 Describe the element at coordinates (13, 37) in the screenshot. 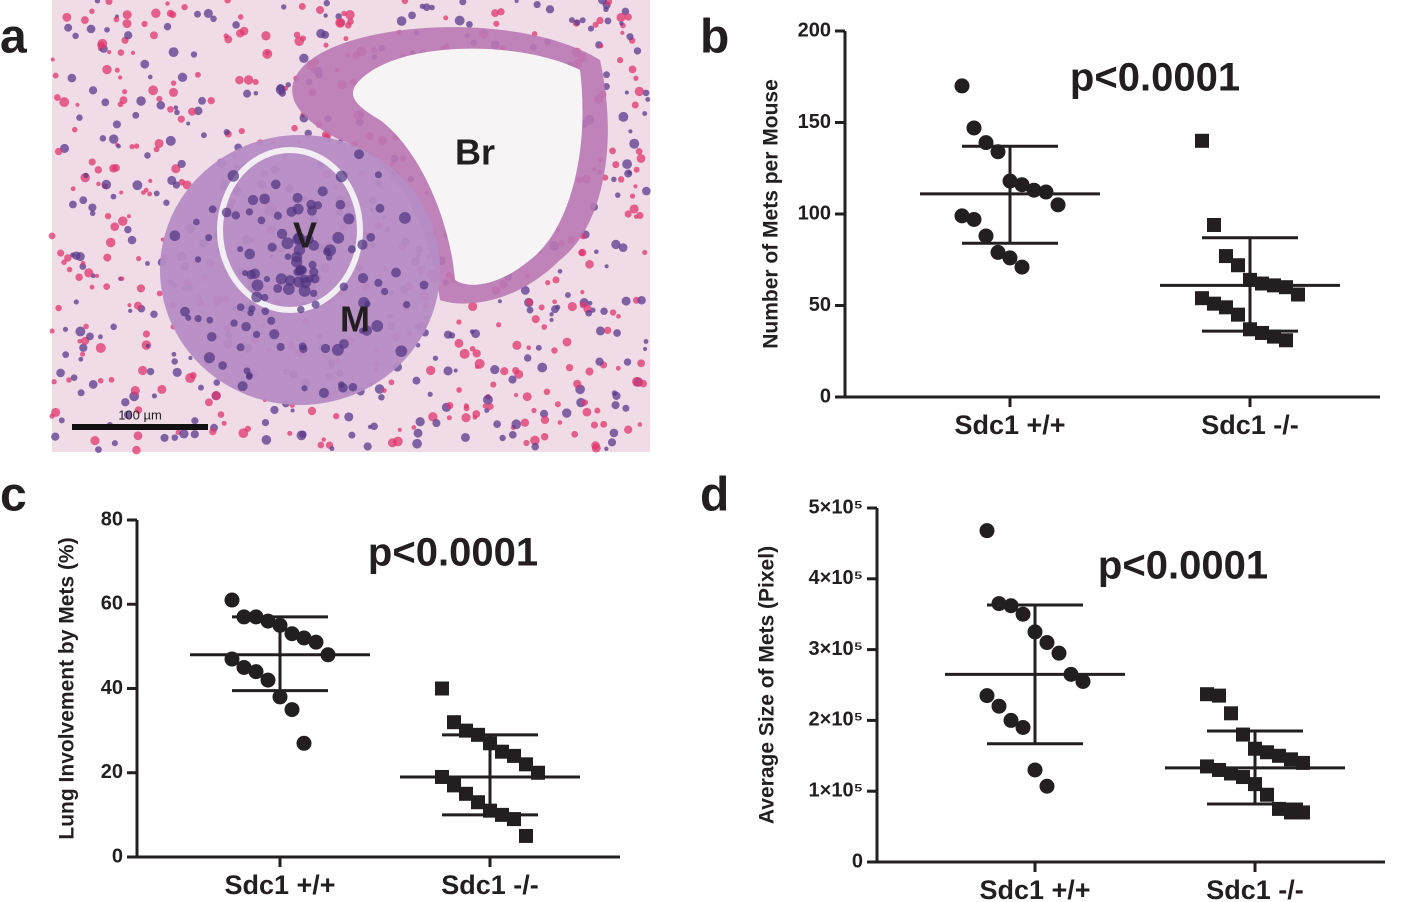

I see `panel-label: a` at that location.